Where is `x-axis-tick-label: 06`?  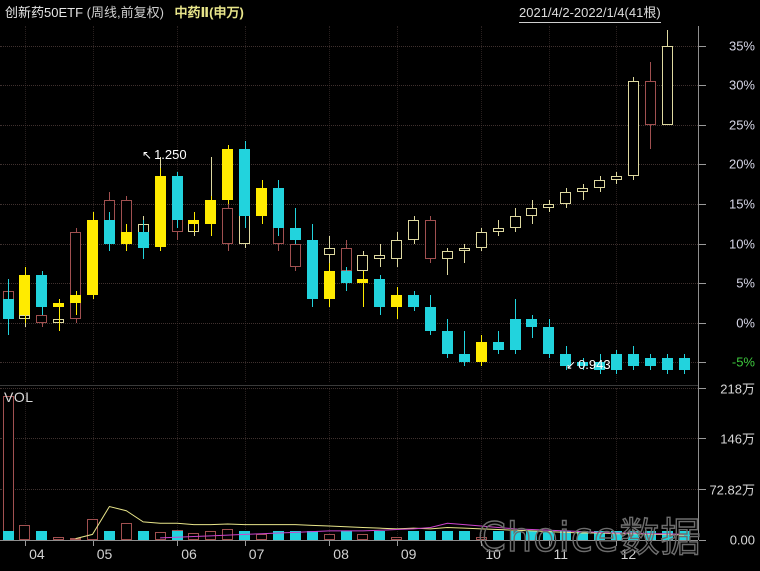 x-axis-tick-label: 06 is located at coordinates (189, 554).